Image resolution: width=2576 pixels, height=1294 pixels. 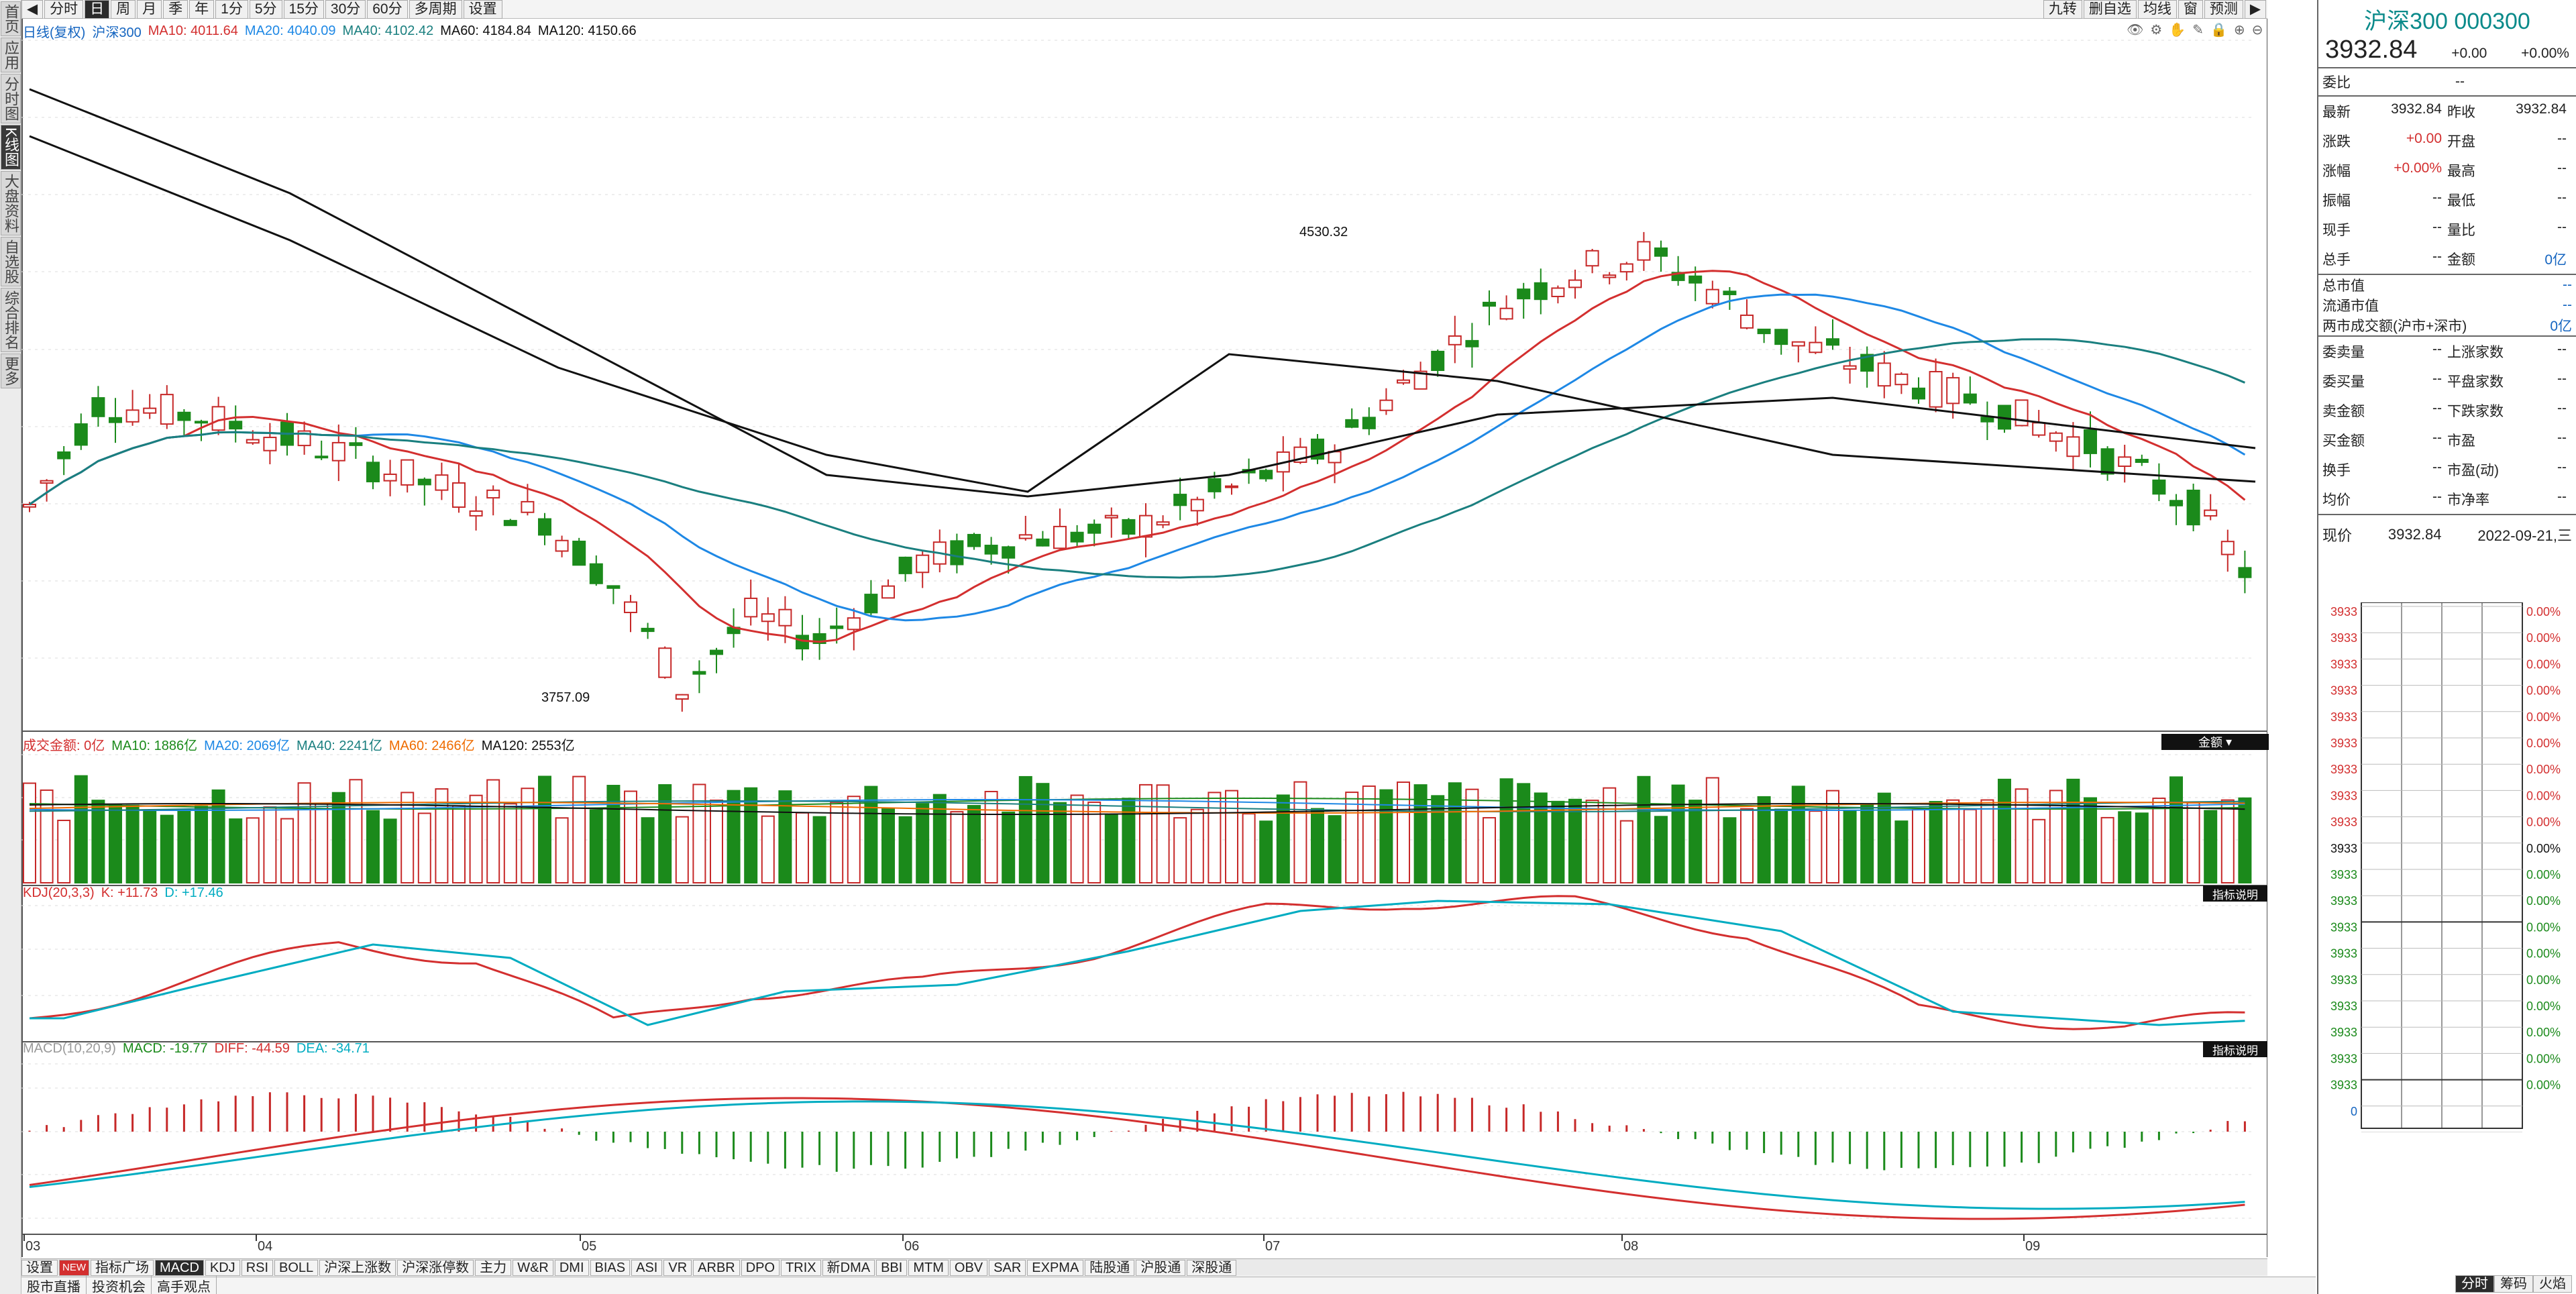 What do you see at coordinates (184, 1285) in the screenshot?
I see `experts-link: 高手观点` at bounding box center [184, 1285].